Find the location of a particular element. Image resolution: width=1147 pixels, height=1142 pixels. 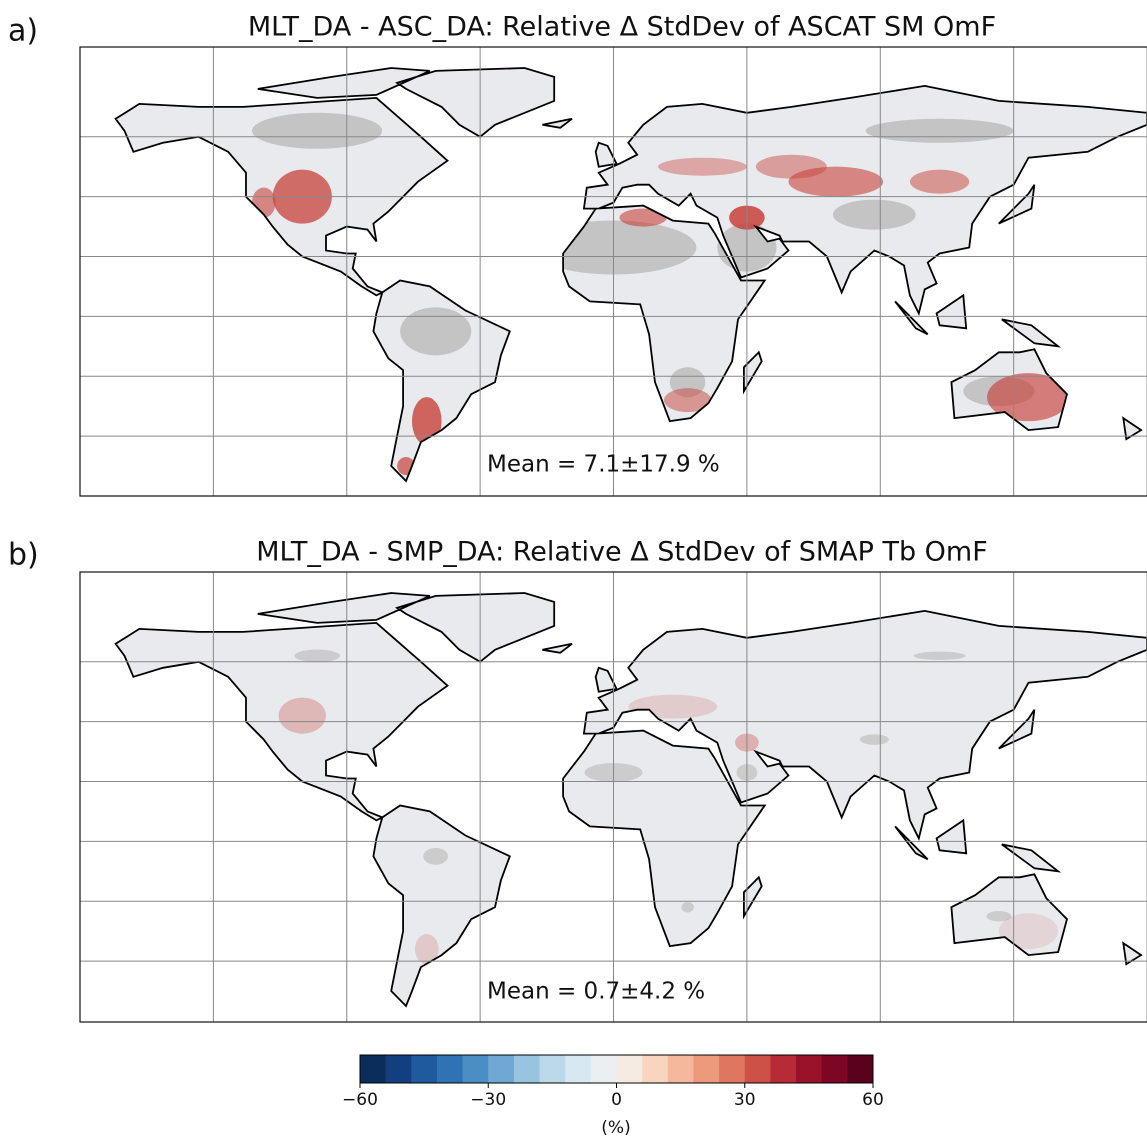

panel-label: b) is located at coordinates (23, 555).